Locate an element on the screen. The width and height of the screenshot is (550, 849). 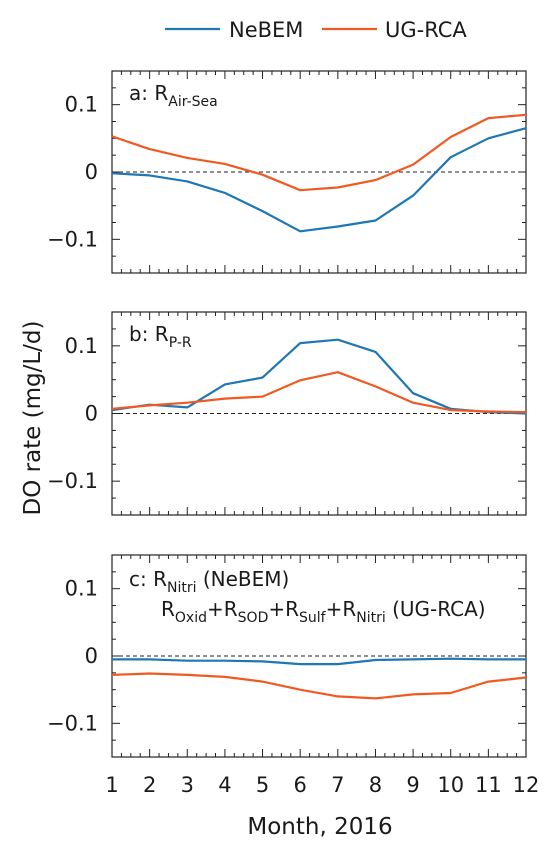
x-axis-title: Month, 2016 is located at coordinates (319, 827).